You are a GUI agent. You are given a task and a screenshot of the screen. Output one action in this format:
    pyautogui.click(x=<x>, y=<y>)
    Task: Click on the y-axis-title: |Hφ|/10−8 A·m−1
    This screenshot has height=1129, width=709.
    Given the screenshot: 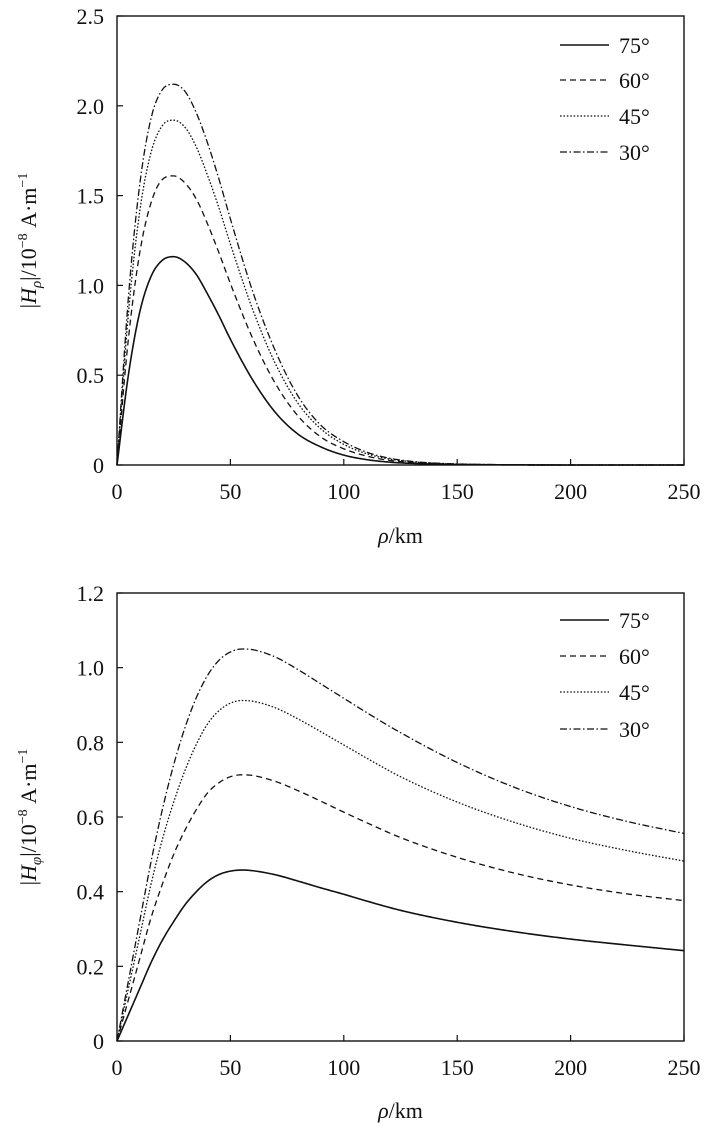 What is the action you would take?
    pyautogui.click(x=30, y=817)
    